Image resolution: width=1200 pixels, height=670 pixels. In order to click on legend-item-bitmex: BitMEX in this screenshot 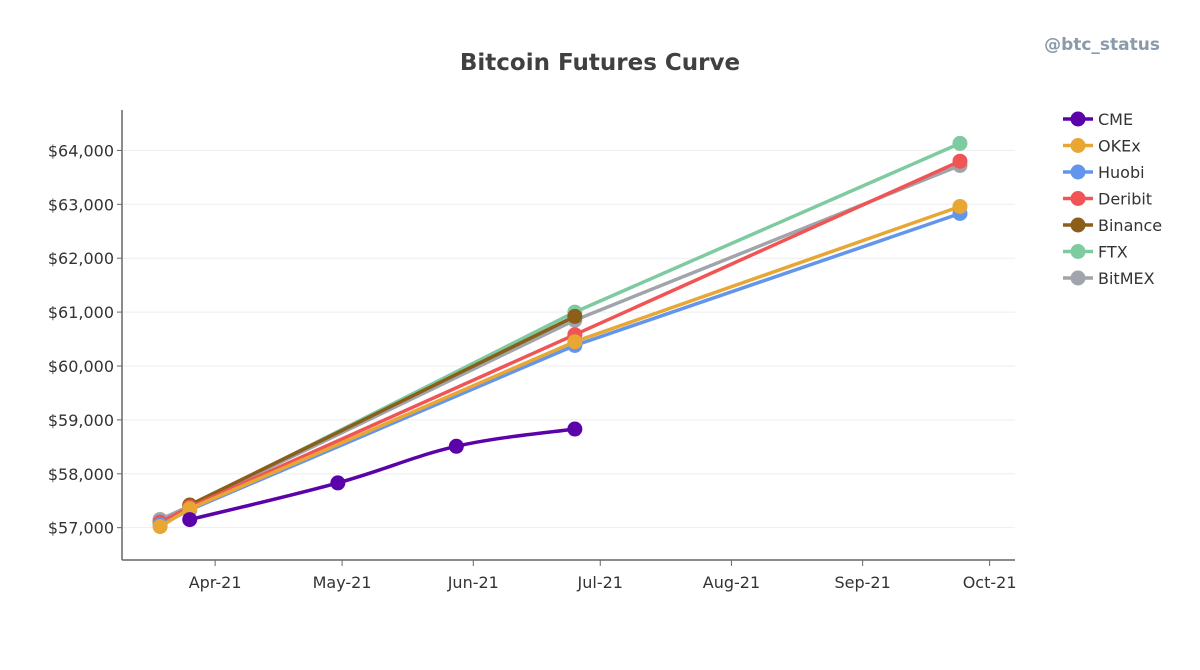, I will do `click(1109, 278)`.